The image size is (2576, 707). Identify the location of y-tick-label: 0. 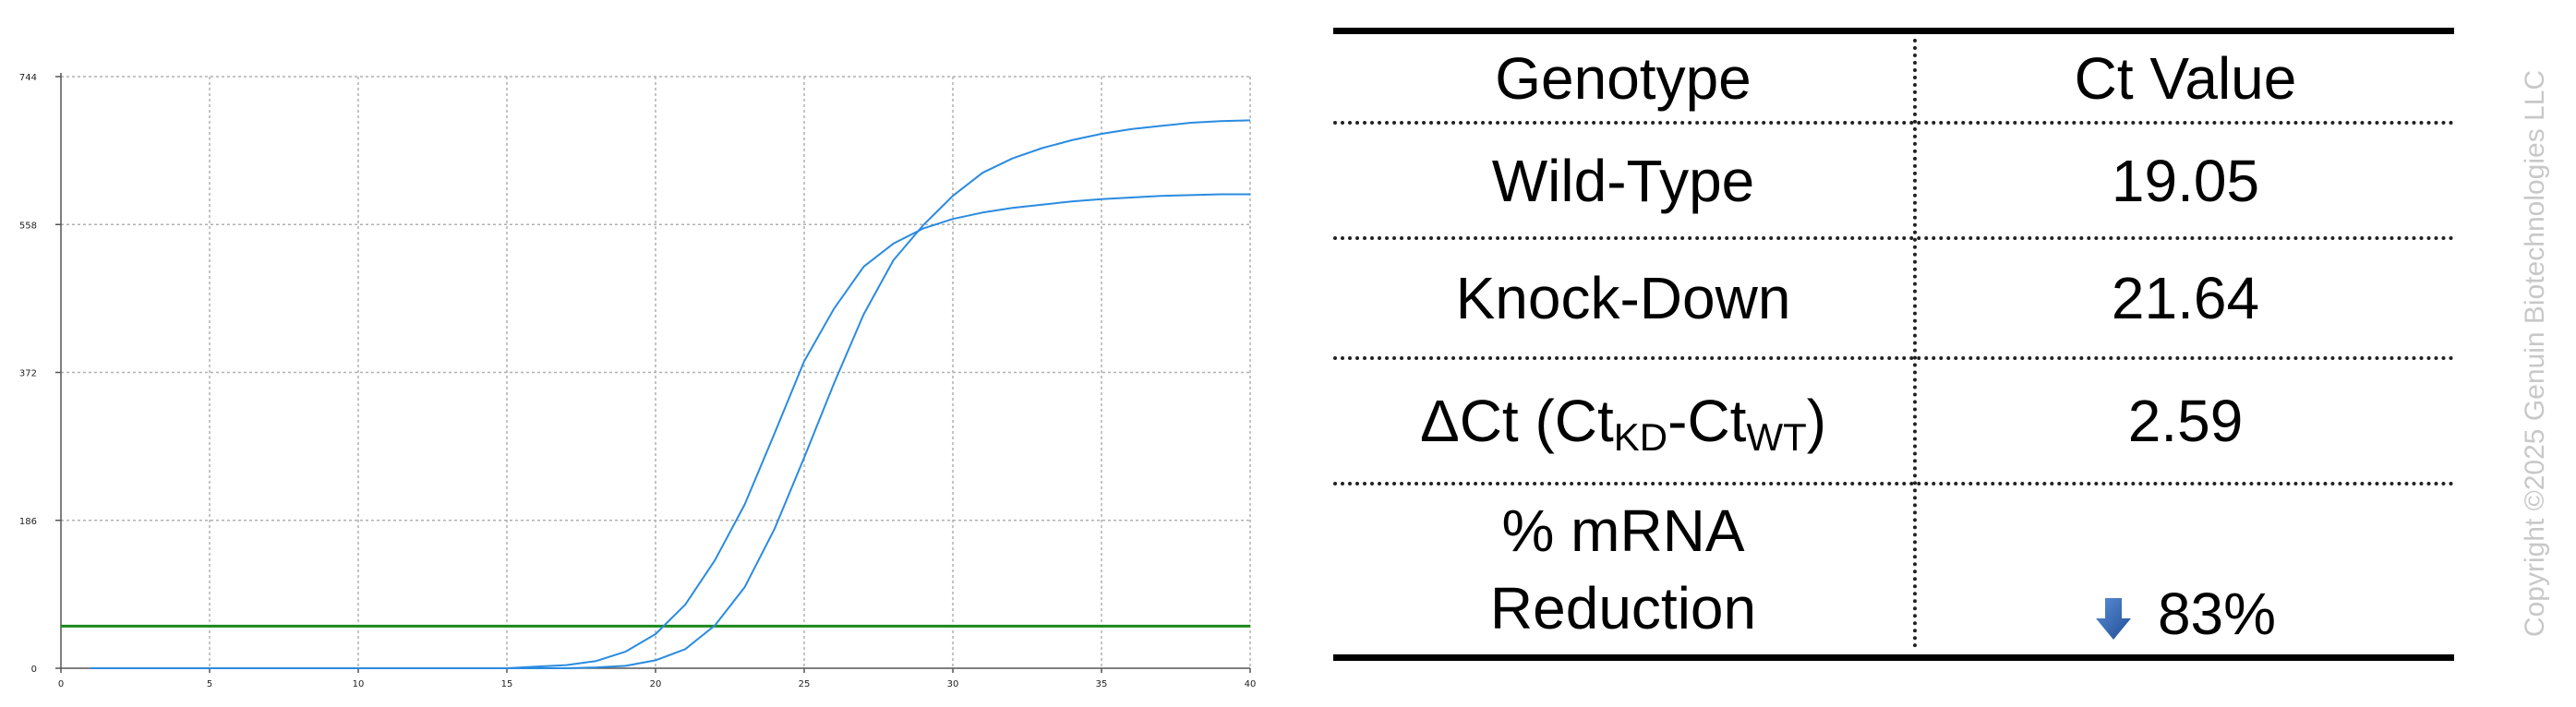
(34, 670).